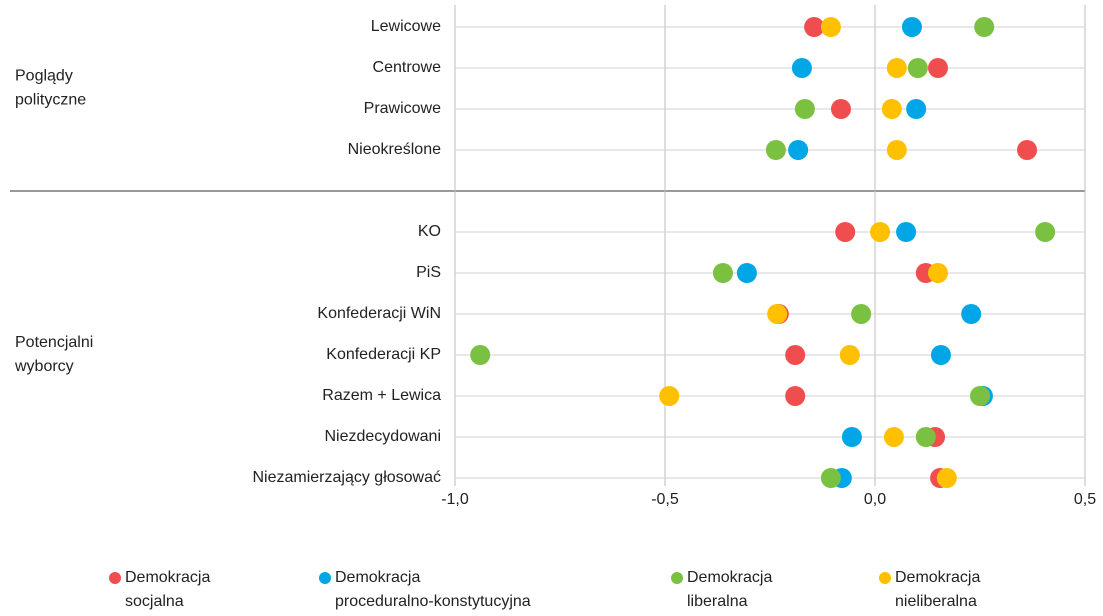 The height and width of the screenshot is (616, 1103). I want to click on y-tick-label: Nieokreślone, so click(394, 149).